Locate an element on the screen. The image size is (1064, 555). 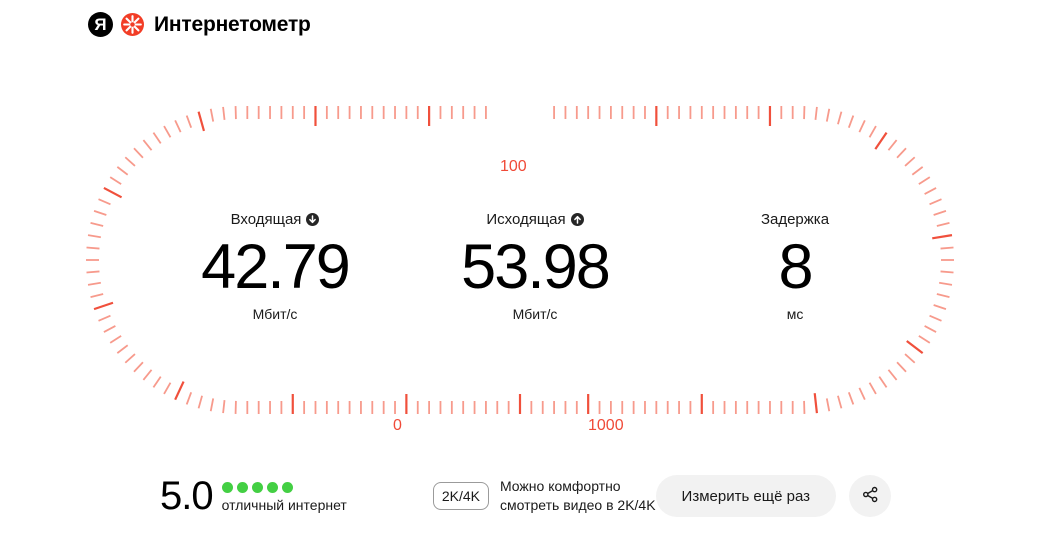
metric-latency-value: 8 is located at coordinates (795, 267).